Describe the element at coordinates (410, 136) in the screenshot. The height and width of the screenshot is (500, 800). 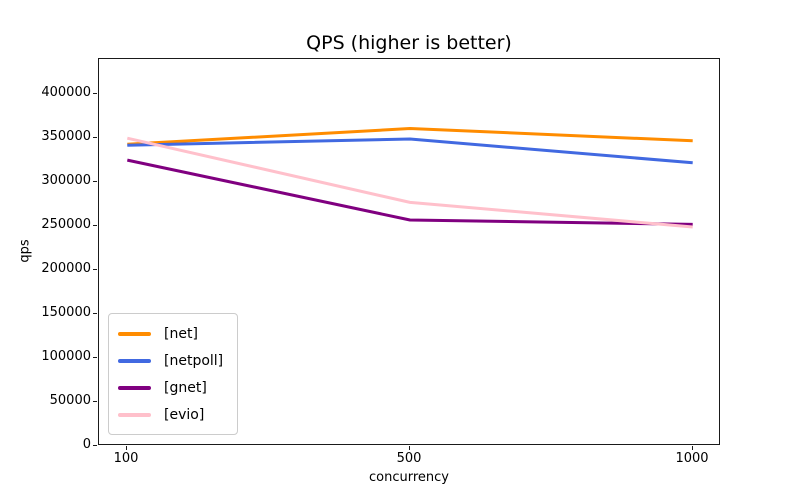
I see `series-line-net` at that location.